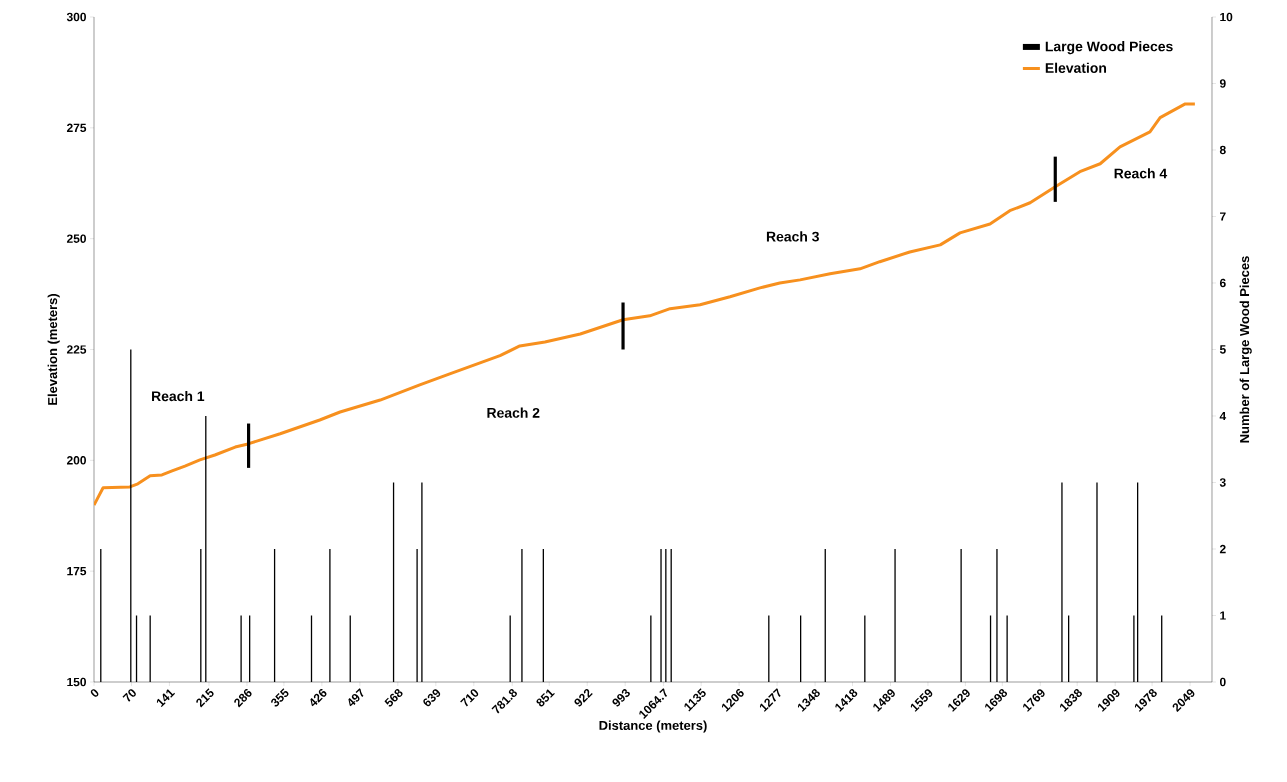  What do you see at coordinates (1109, 48) in the screenshot?
I see `legend-label: Large Wood Pieces` at bounding box center [1109, 48].